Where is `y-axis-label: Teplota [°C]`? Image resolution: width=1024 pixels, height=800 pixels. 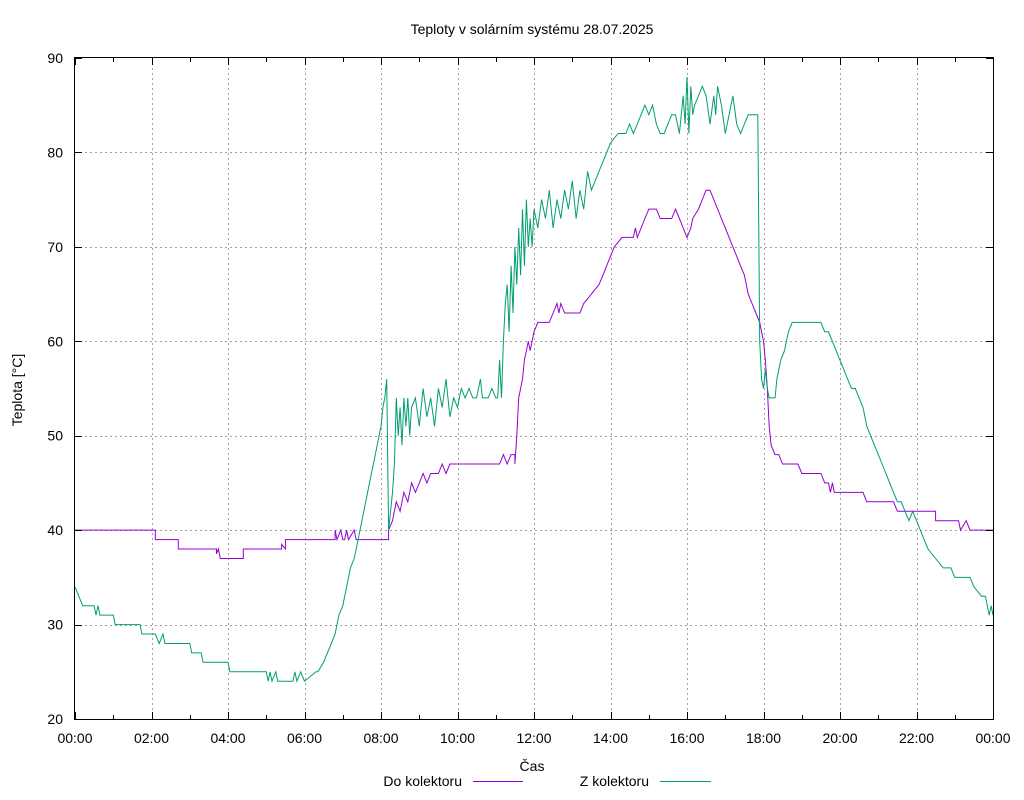 y-axis-label: Teplota [°C] is located at coordinates (17, 390).